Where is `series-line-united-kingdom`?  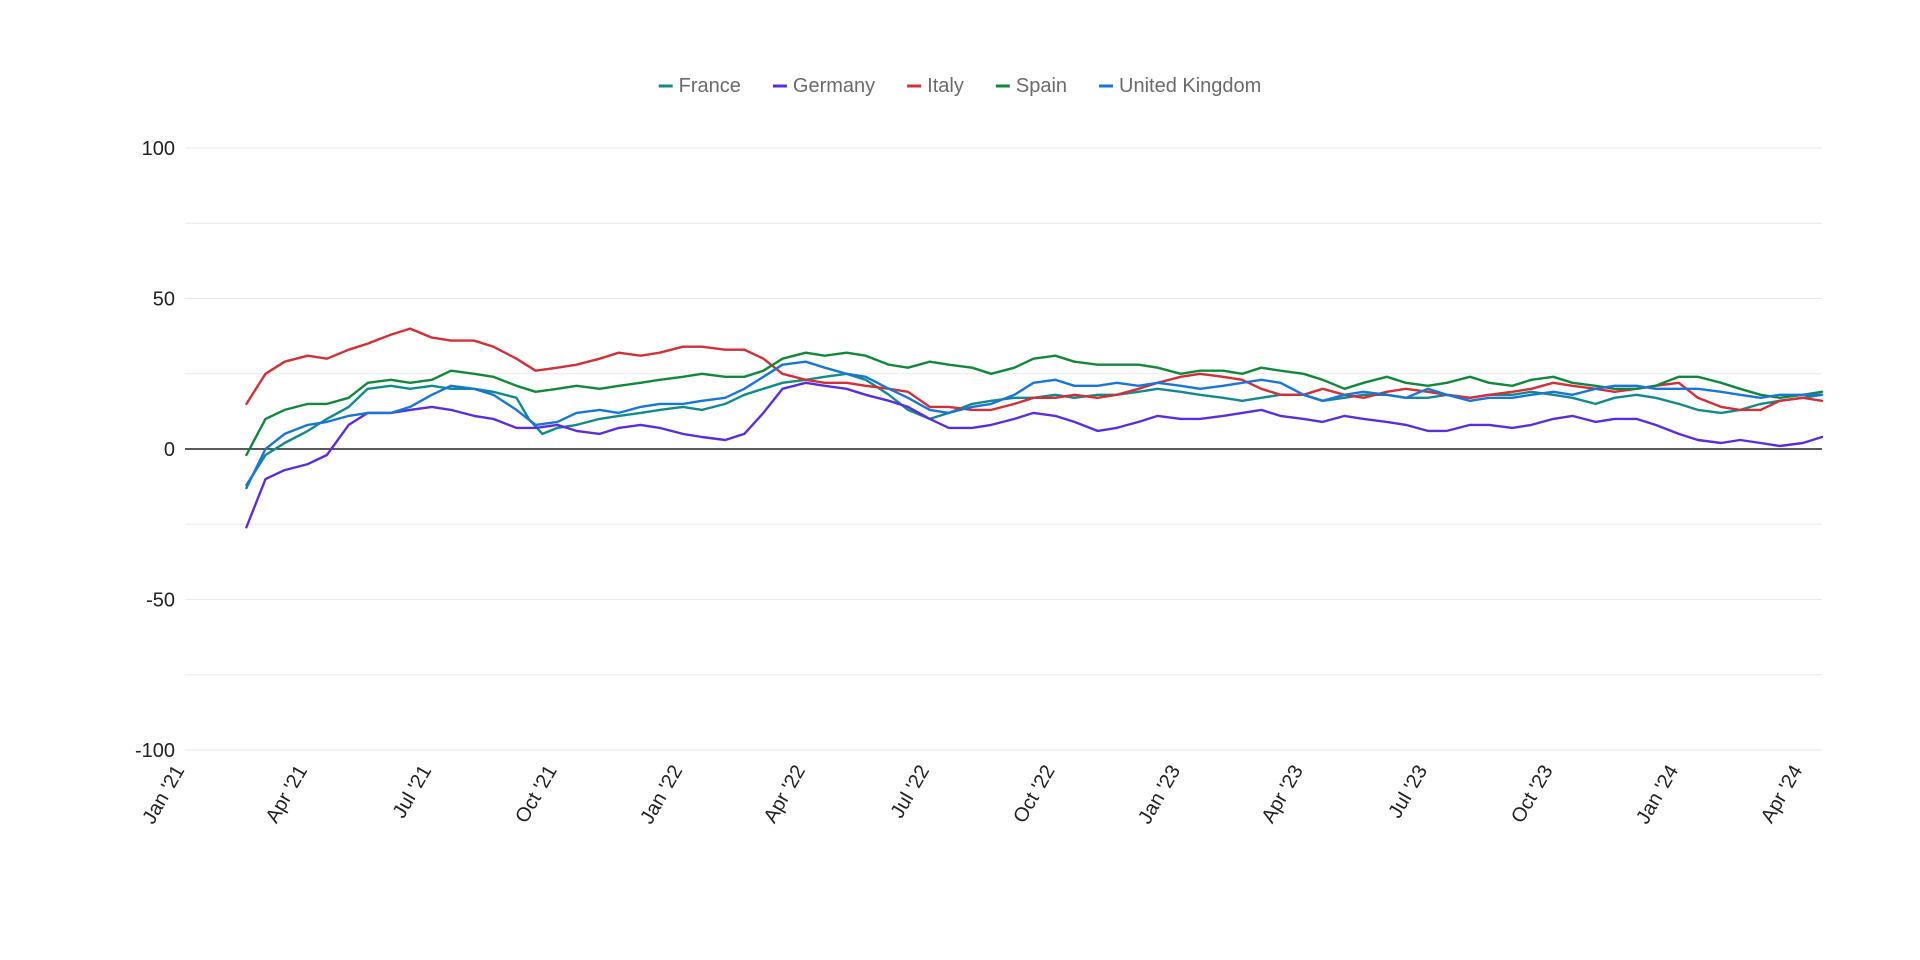 series-line-united-kingdom is located at coordinates (1034, 425).